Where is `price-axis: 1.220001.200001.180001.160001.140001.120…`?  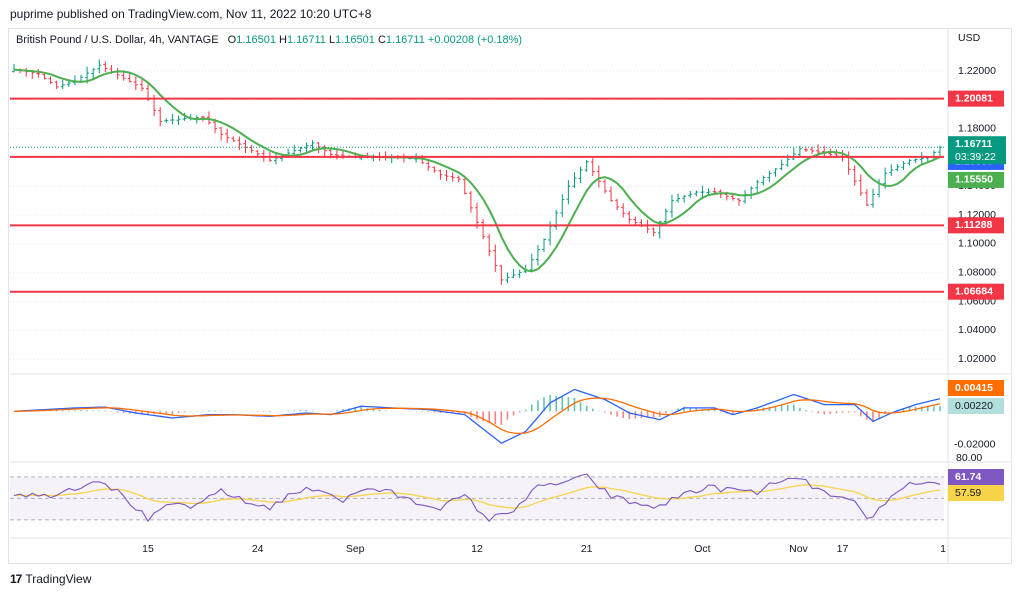 price-axis: 1.220001.200001.180001.160001.140001.120… is located at coordinates (977, 266).